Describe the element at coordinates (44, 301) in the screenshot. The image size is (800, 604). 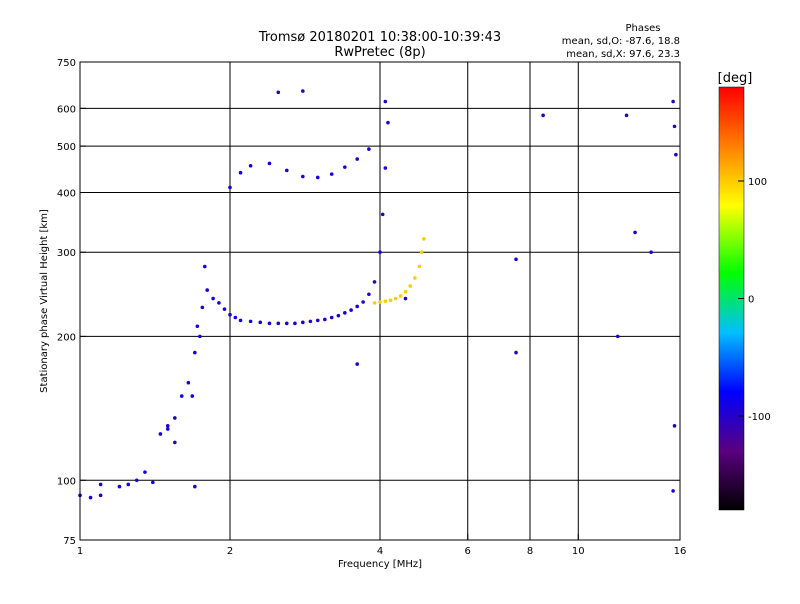
I see `y-axis-label: Stationary phase Virtual Height [km]` at that location.